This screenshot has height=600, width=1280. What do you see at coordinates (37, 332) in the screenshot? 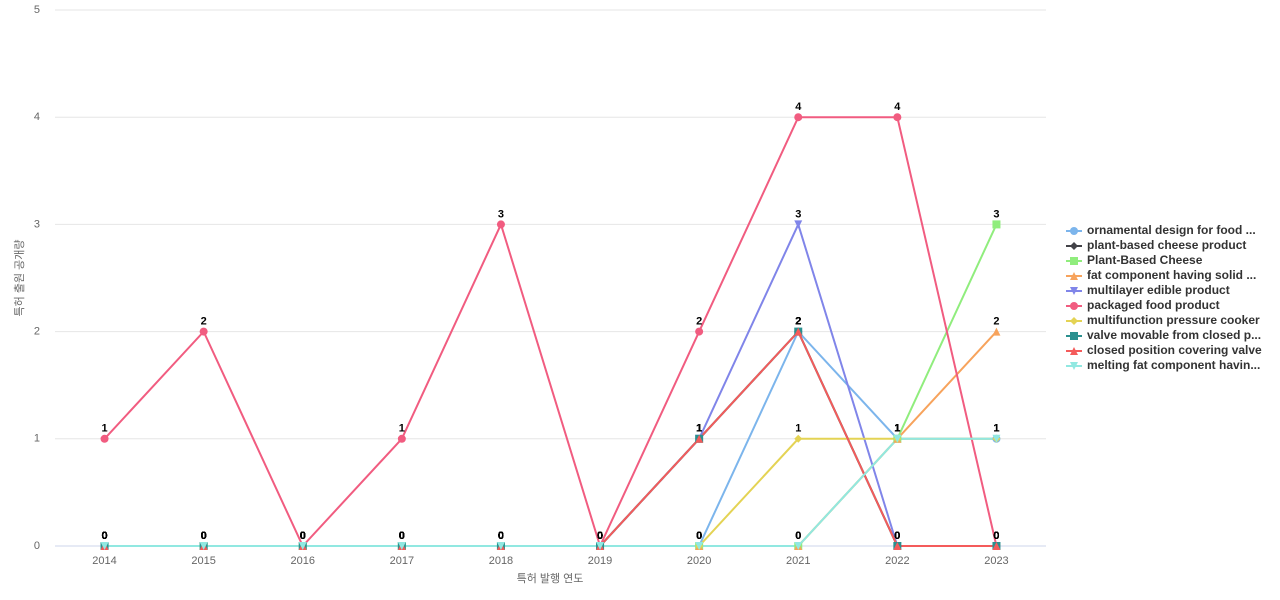
I see `y-tick-label: 2` at bounding box center [37, 332].